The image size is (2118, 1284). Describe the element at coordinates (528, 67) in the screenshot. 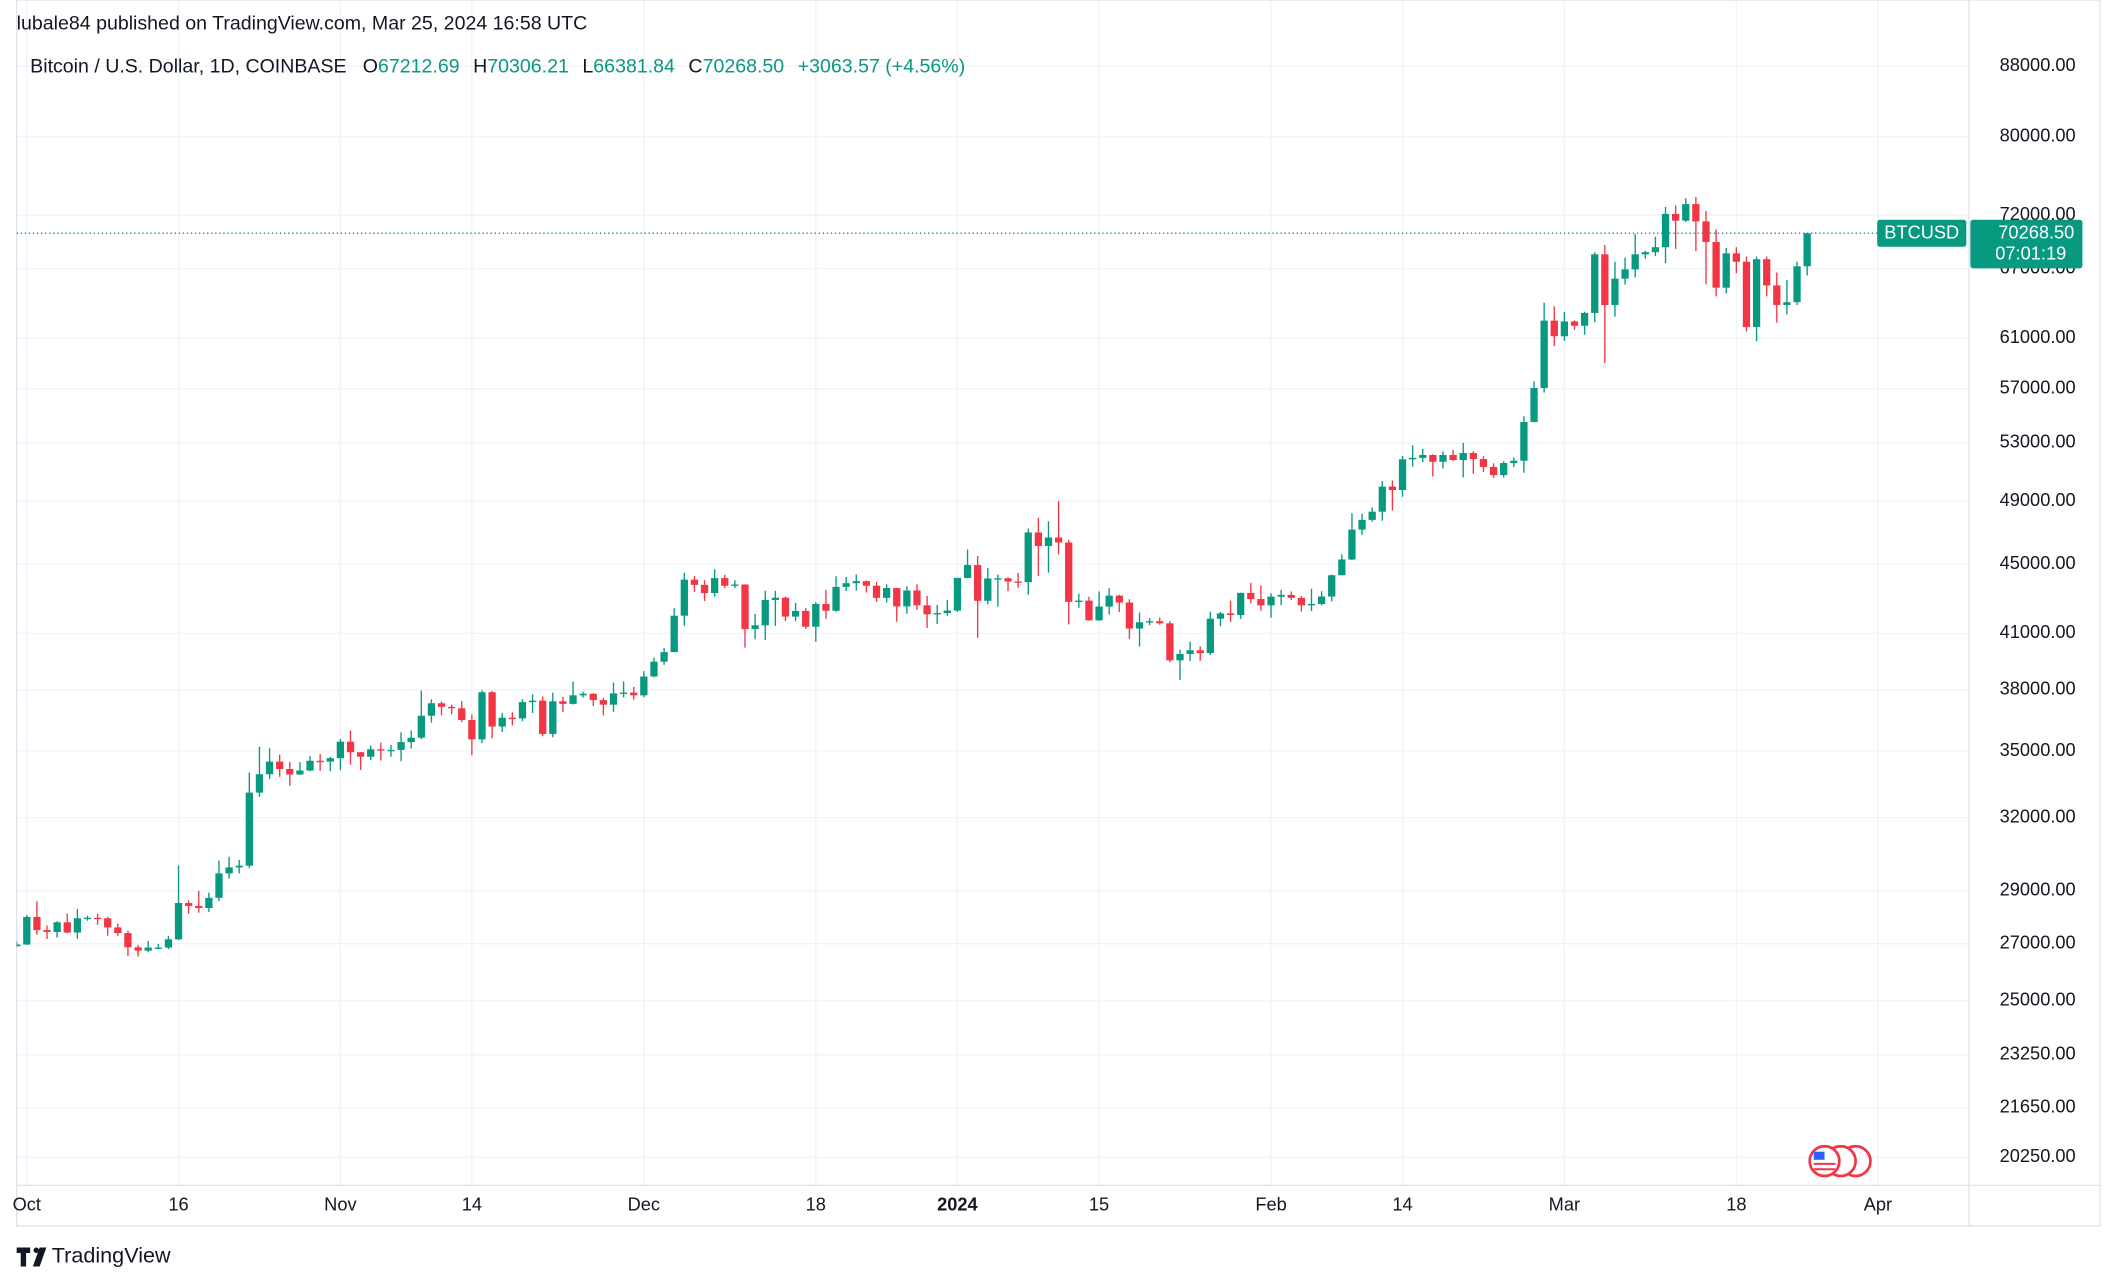

I see `legend-value: 70306.21` at that location.